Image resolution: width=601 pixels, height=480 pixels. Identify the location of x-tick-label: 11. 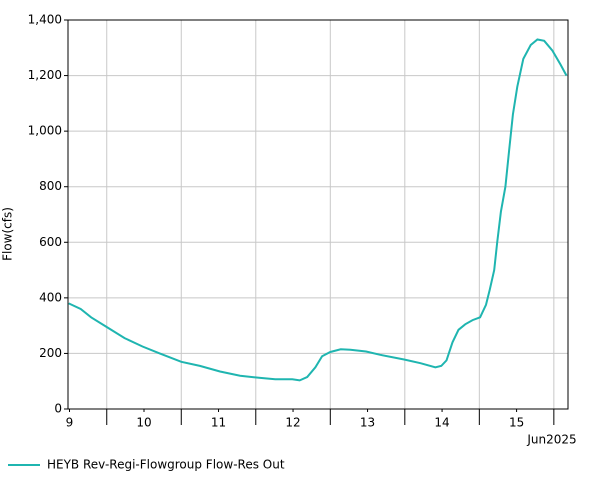
(218, 423).